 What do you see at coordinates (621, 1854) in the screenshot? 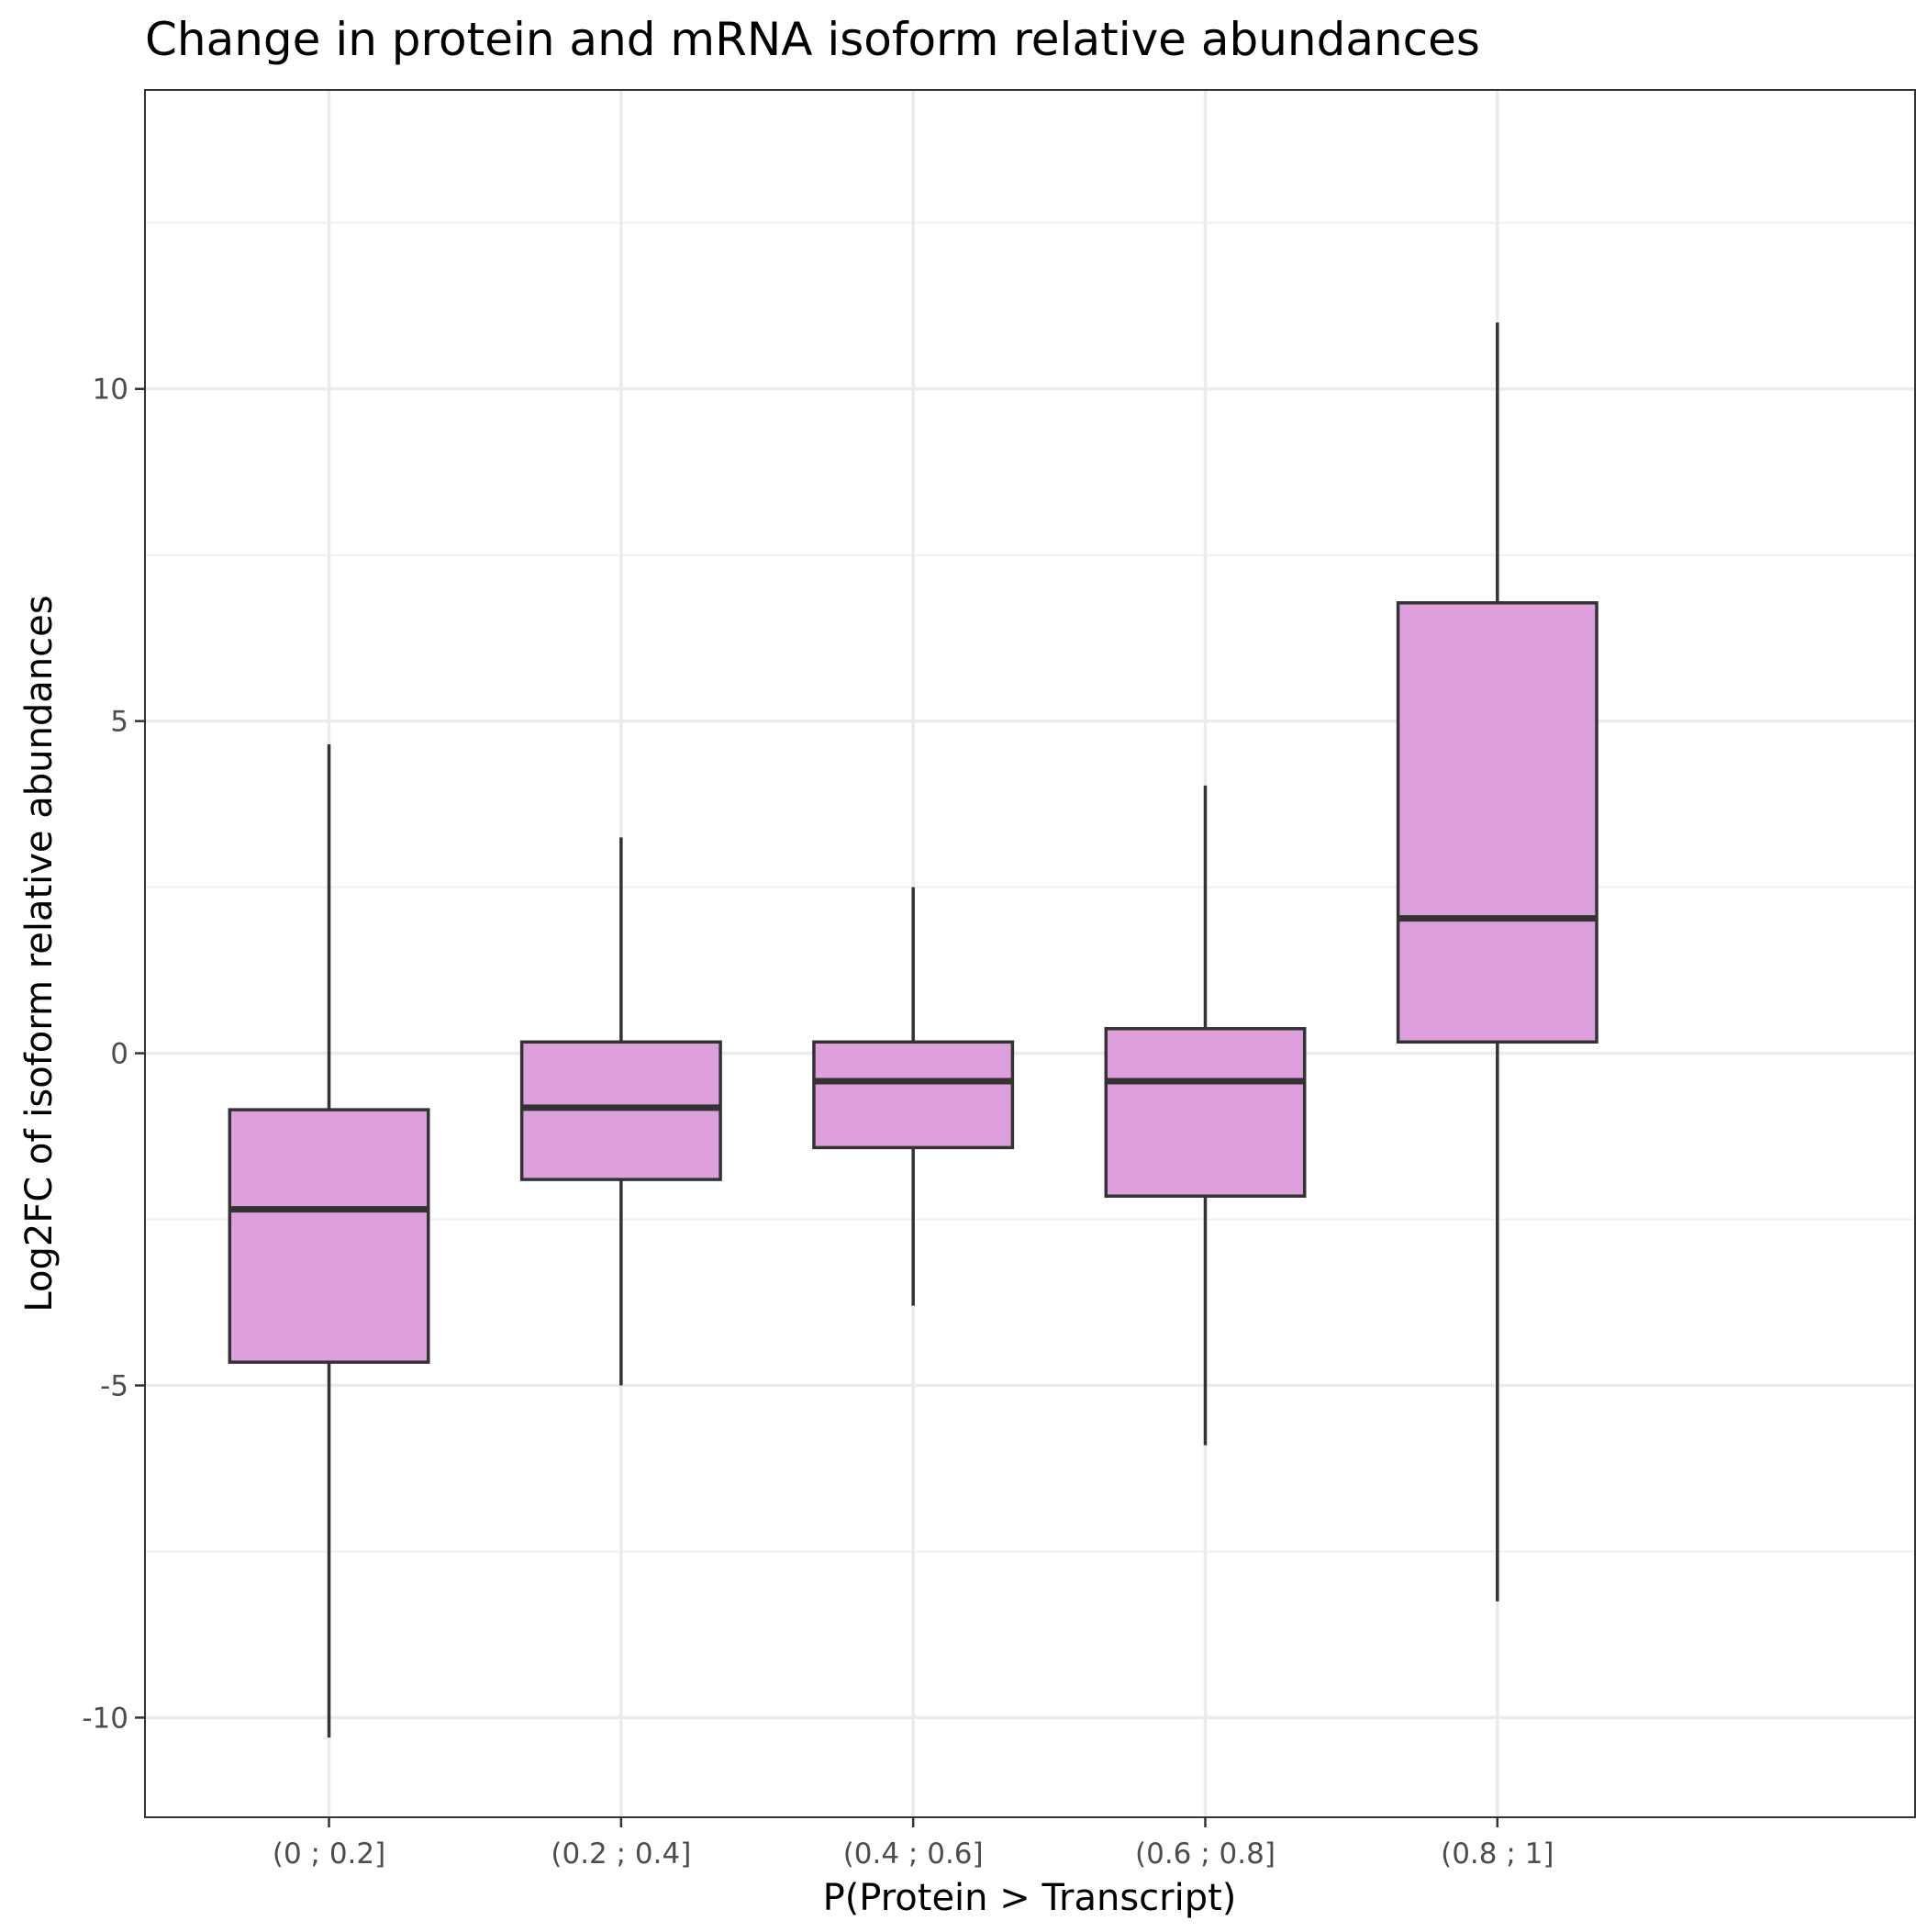
I see `x-tick-label: (0.2 ; 0.4]` at bounding box center [621, 1854].